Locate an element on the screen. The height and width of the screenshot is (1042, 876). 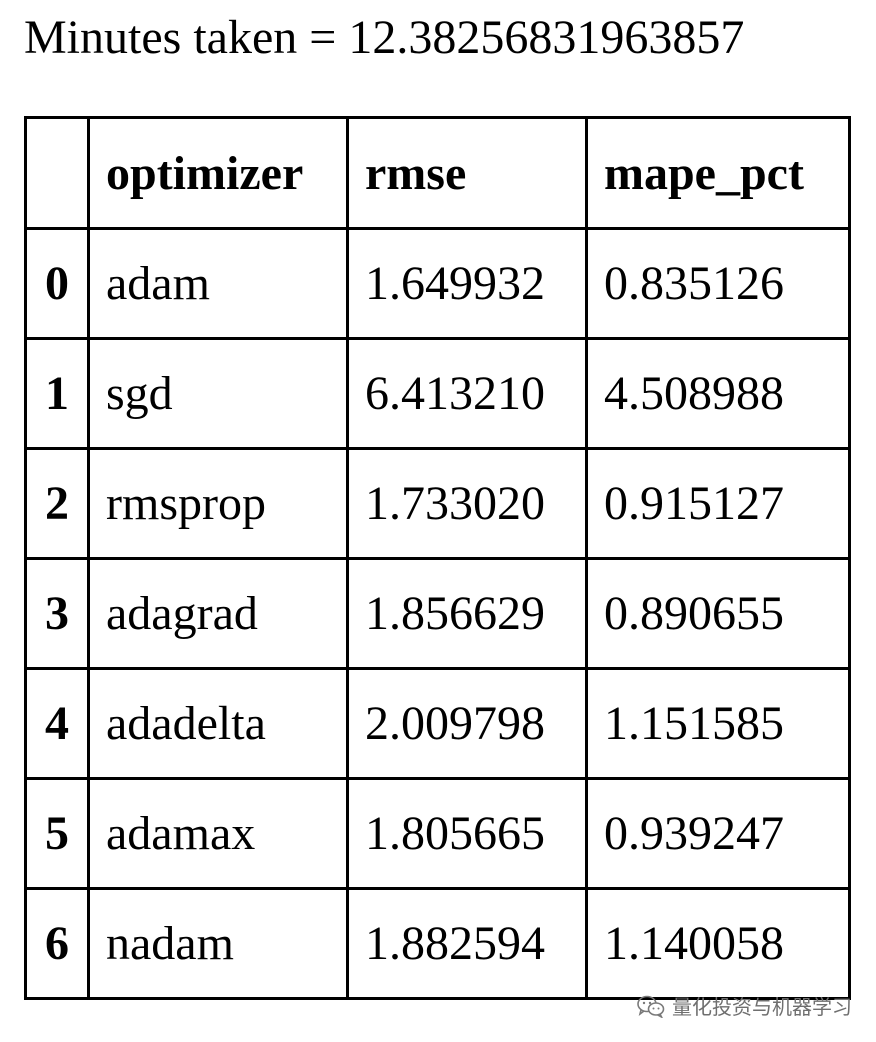
rmse-cell: 1.856629 is located at coordinates (467, 613).